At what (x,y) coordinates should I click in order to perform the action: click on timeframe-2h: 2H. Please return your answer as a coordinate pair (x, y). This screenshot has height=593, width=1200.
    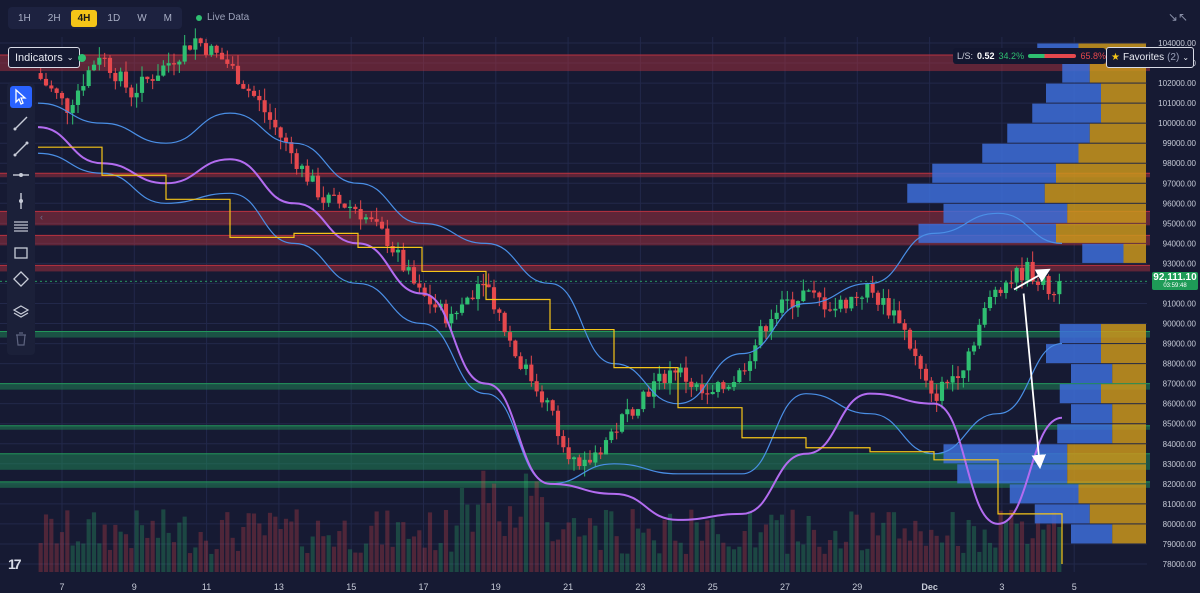
    Looking at the image, I should click on (54, 18).